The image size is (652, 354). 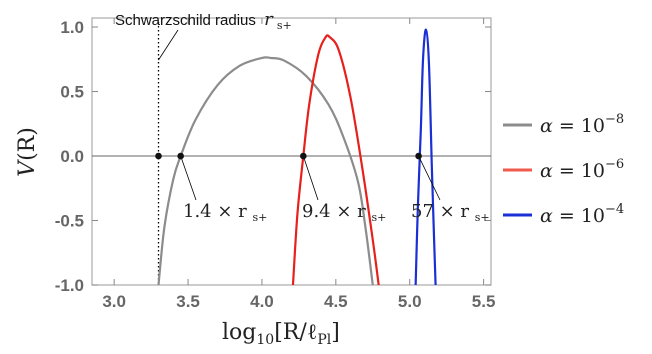 What do you see at coordinates (582, 214) in the screenshot?
I see `legend-label-3: α = 10−4` at bounding box center [582, 214].